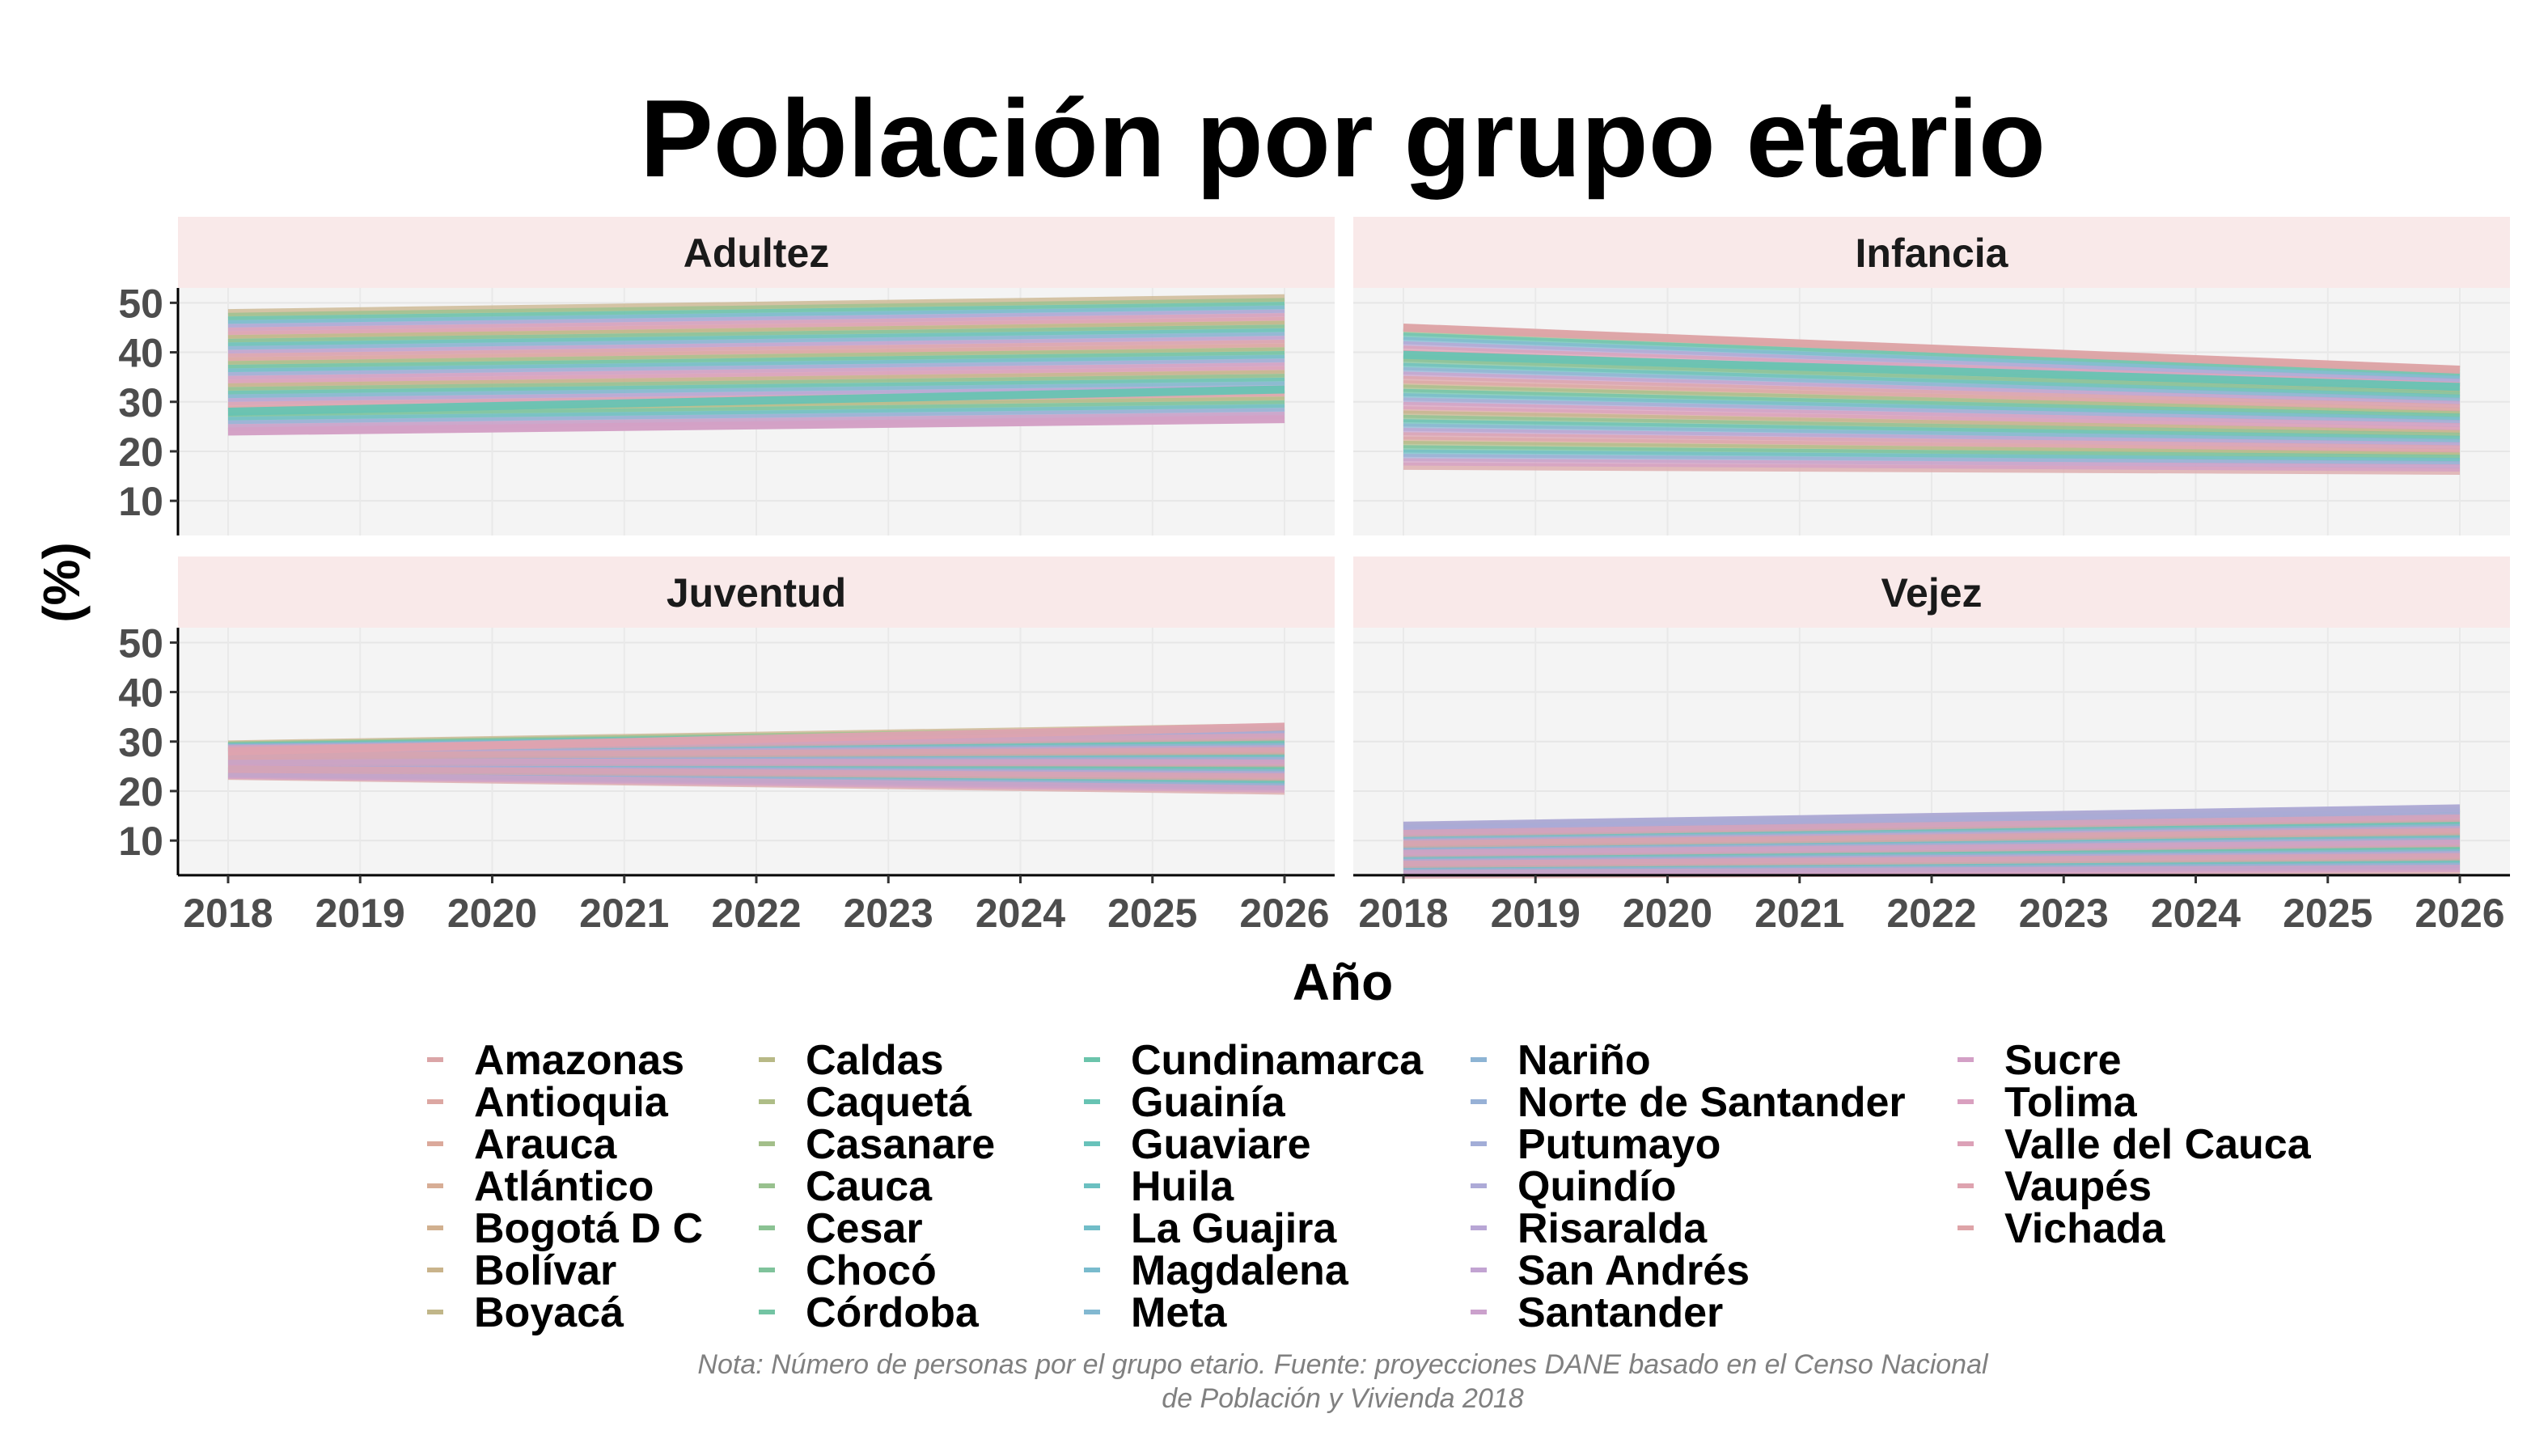 The image size is (2548, 1456). What do you see at coordinates (865, 1102) in the screenshot?
I see `legend-item-caqueta: Caquetá` at bounding box center [865, 1102].